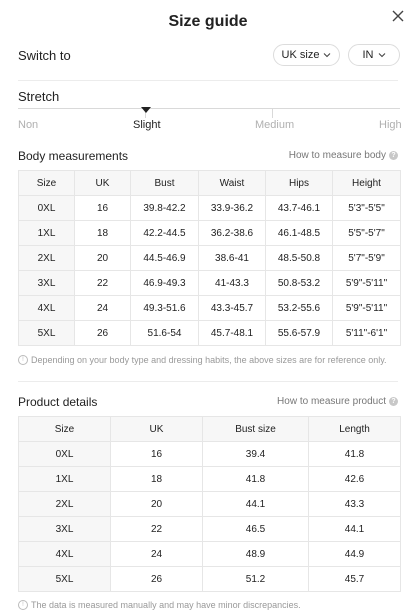 This screenshot has width=416, height=613. I want to click on column-header: Length, so click(354, 429).